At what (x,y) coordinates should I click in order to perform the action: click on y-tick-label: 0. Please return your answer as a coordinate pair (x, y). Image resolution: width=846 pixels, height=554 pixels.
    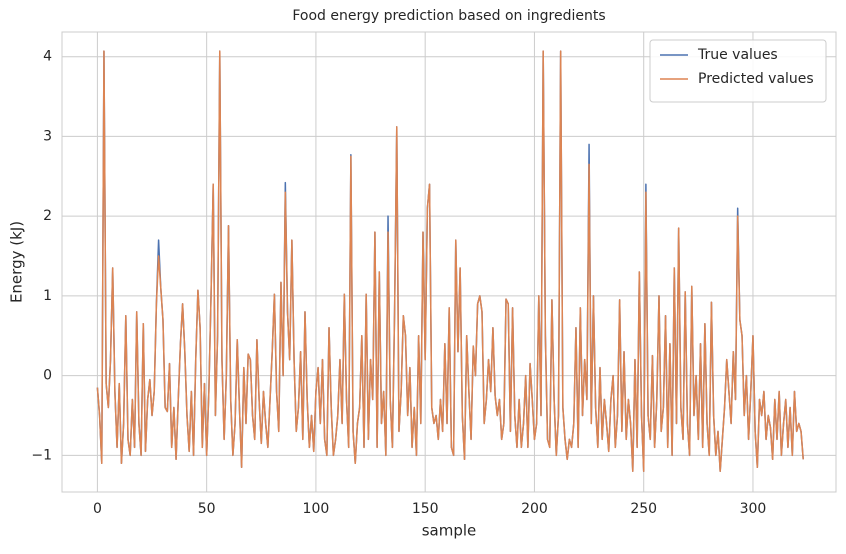
    Looking at the image, I should click on (47, 376).